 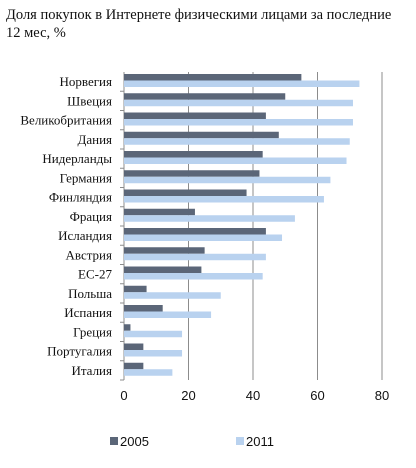 I want to click on category-label: Финляндия, so click(x=80, y=197).